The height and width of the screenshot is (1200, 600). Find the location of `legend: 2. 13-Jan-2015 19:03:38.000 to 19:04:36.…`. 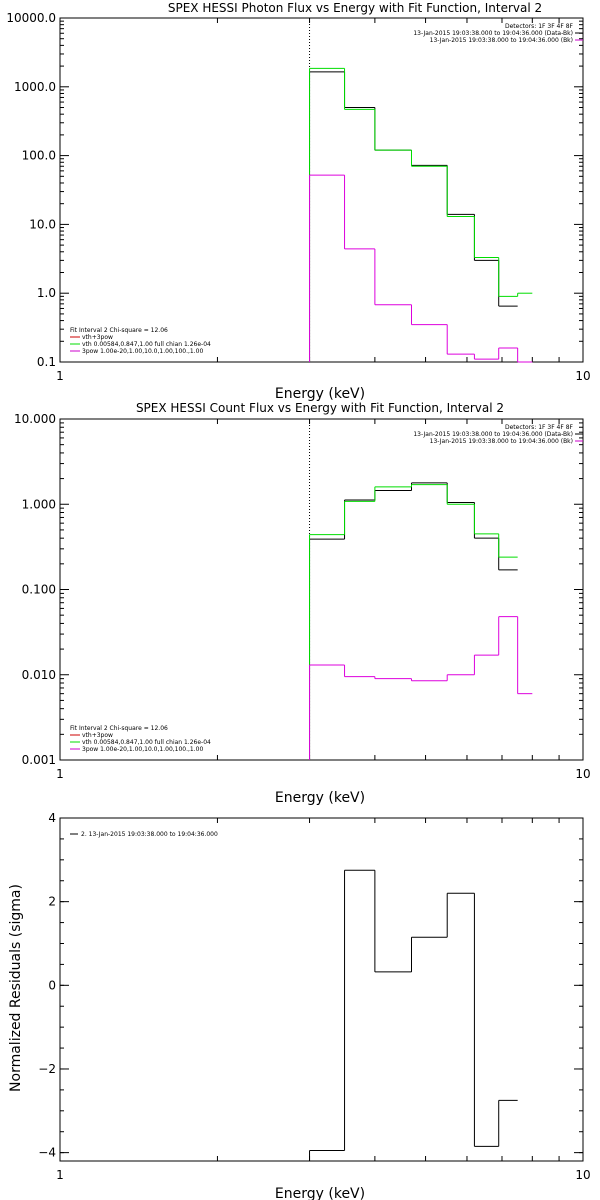

legend: 2. 13-Jan-2015 19:03:38.000 to 19:04:36.… is located at coordinates (144, 834).